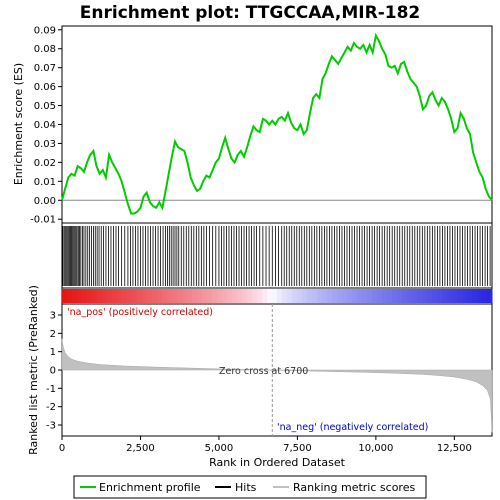 The width and height of the screenshot is (500, 500). Describe the element at coordinates (45, 144) in the screenshot. I see `es-y-tick-label: 0.03` at that location.